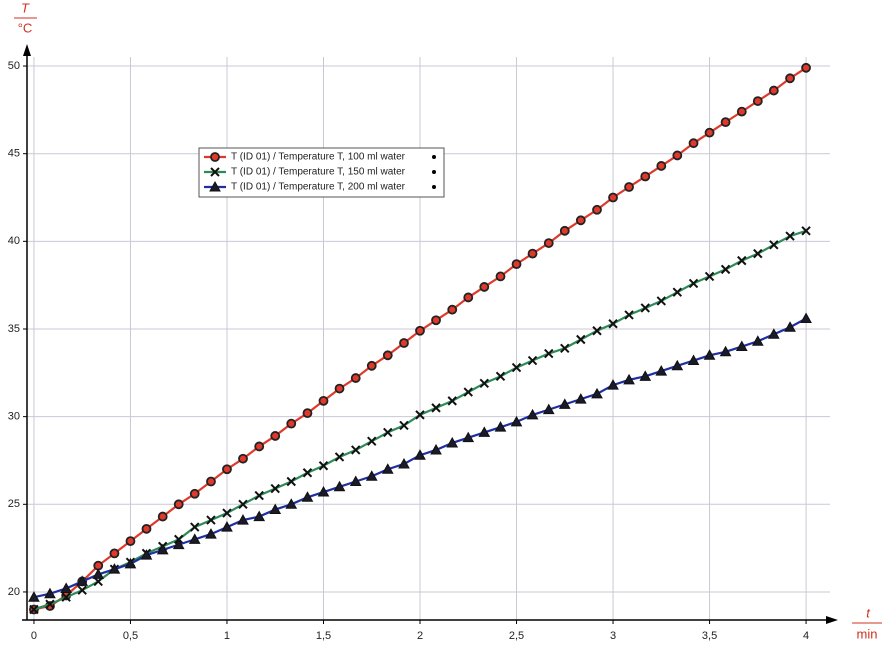 This screenshot has width=886, height=646. What do you see at coordinates (27, 50) in the screenshot?
I see `y-axis-arrow` at bounding box center [27, 50].